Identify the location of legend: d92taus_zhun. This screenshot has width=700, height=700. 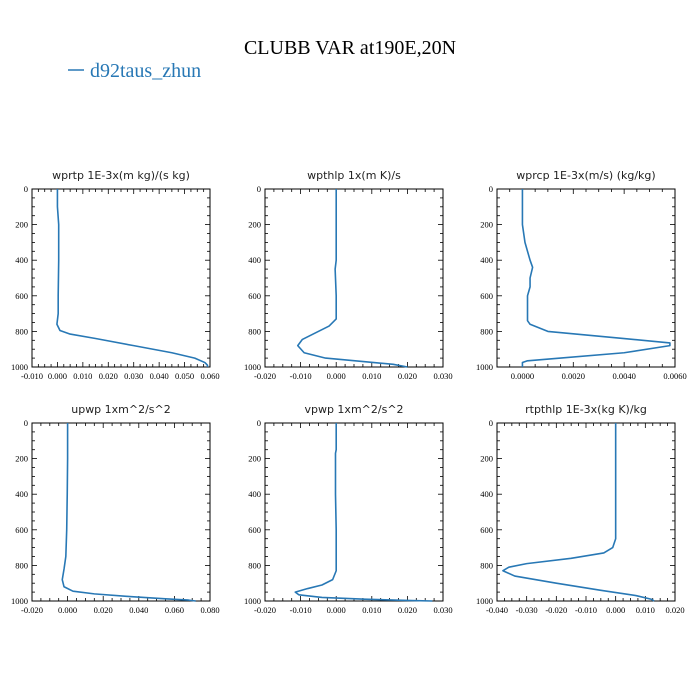
(134, 71).